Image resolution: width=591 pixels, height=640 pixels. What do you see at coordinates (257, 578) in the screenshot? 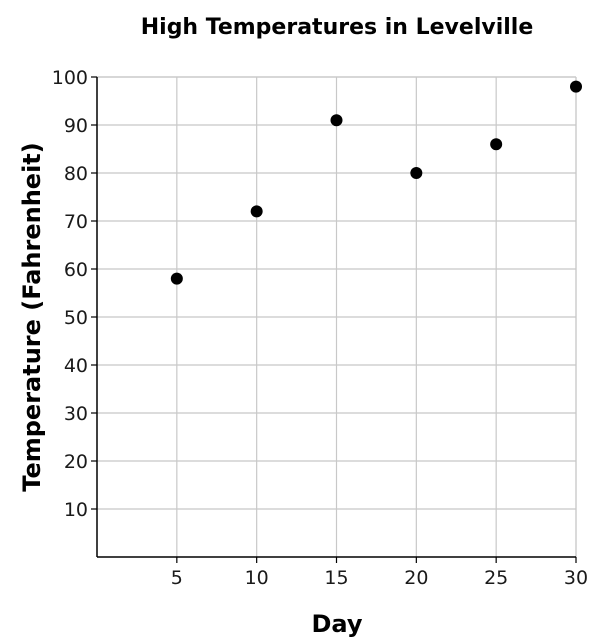
I see `x-tick-label: 10` at bounding box center [257, 578].